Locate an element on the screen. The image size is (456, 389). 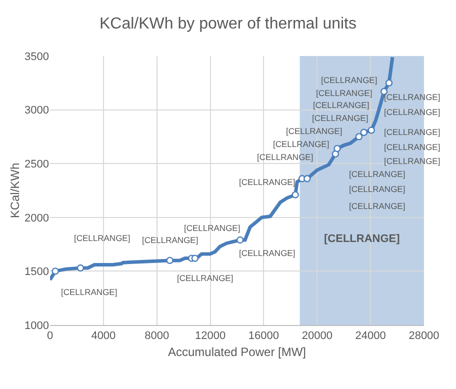
y-tick-label: 2500 is located at coordinates (36, 164).